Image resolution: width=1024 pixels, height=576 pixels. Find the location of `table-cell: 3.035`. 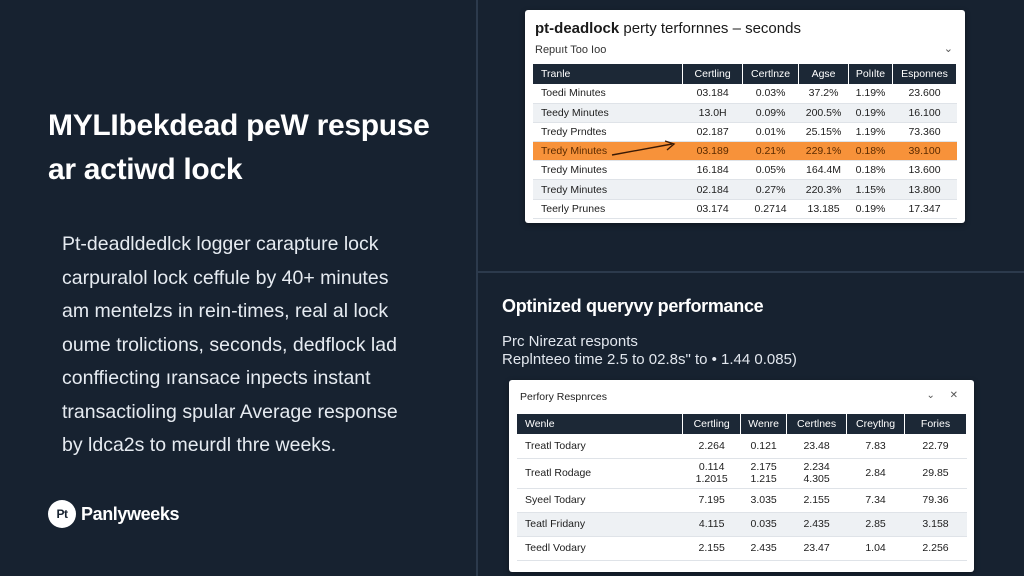

table-cell: 3.035 is located at coordinates (763, 500).